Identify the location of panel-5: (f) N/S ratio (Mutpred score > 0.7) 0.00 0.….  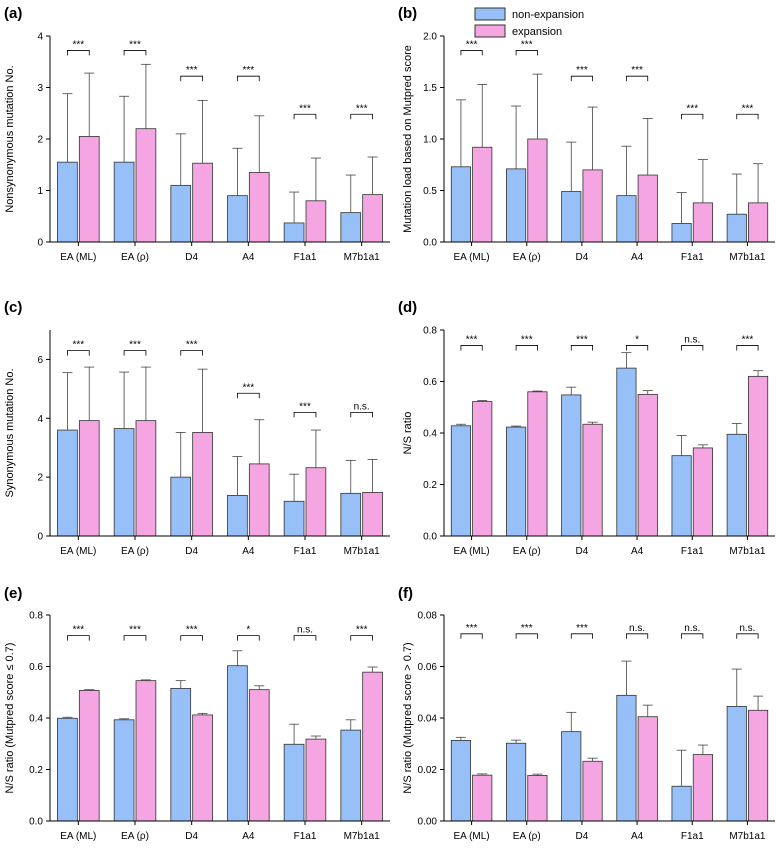
(586, 713).